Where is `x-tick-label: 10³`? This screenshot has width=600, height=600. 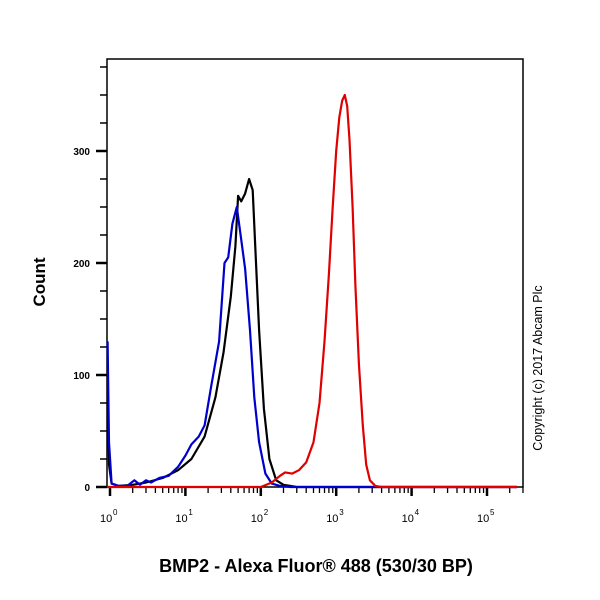 x-tick-label: 10³ is located at coordinates (335, 516).